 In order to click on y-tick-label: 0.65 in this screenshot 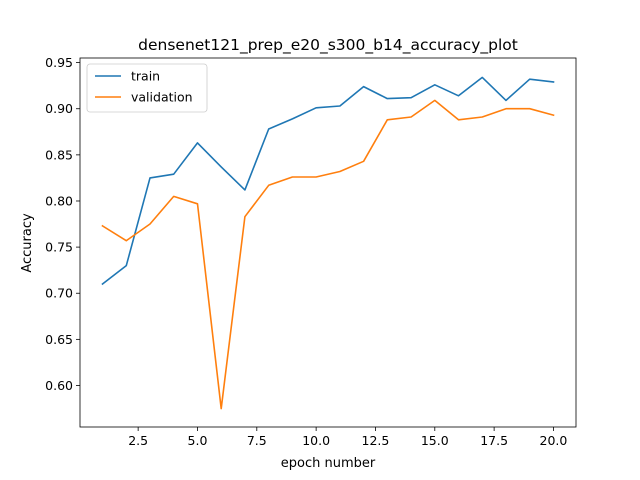, I will do `click(59, 339)`.